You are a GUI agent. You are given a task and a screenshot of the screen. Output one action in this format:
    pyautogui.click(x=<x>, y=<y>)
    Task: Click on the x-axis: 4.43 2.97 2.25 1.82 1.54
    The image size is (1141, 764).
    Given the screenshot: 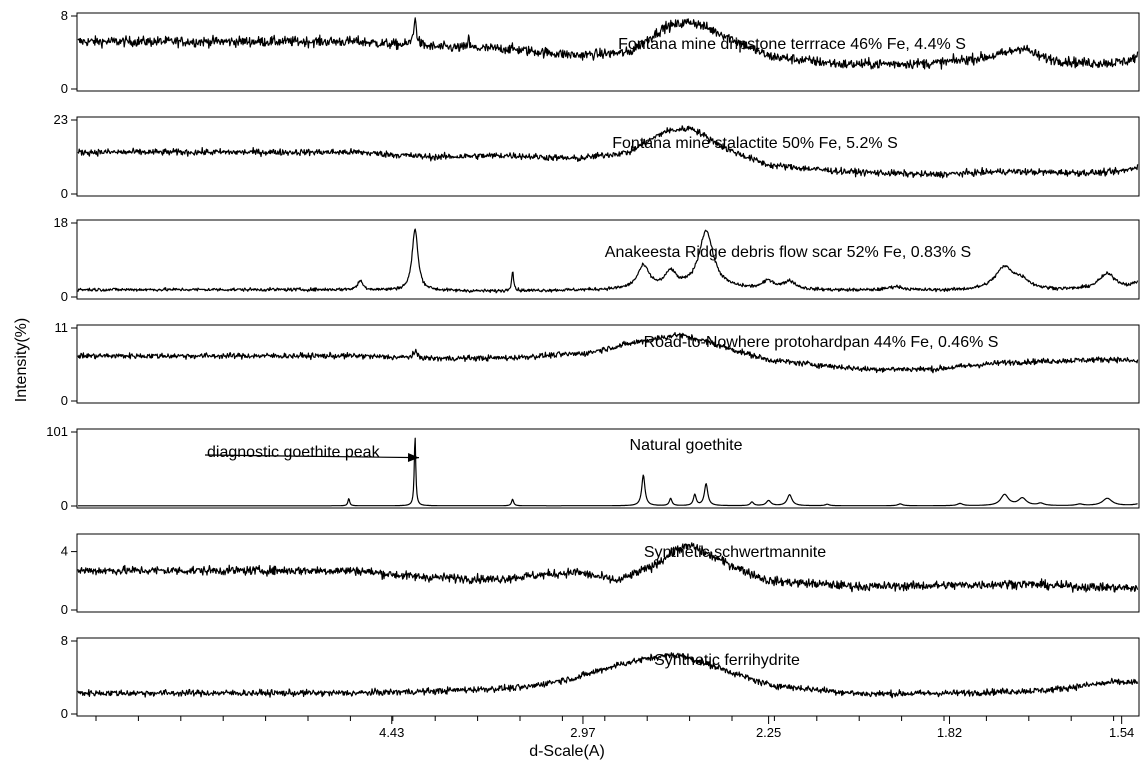 What is the action you would take?
    pyautogui.click(x=614, y=728)
    